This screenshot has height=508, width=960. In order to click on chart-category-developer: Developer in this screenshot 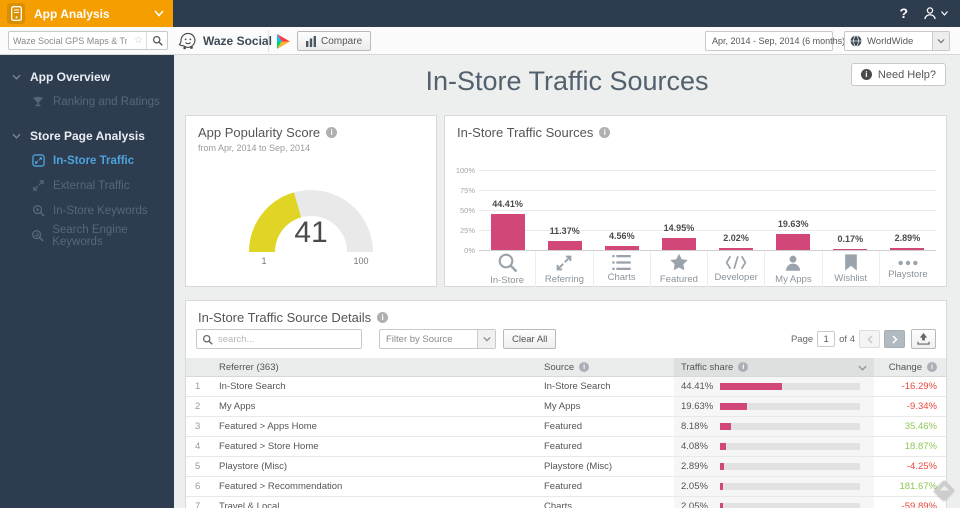, I will do `click(737, 269)`.